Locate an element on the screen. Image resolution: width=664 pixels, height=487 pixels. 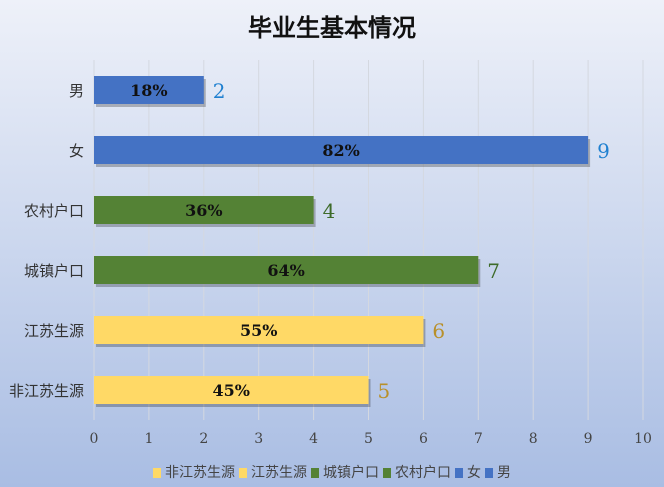
percent-label: 82% is located at coordinates (340, 150).